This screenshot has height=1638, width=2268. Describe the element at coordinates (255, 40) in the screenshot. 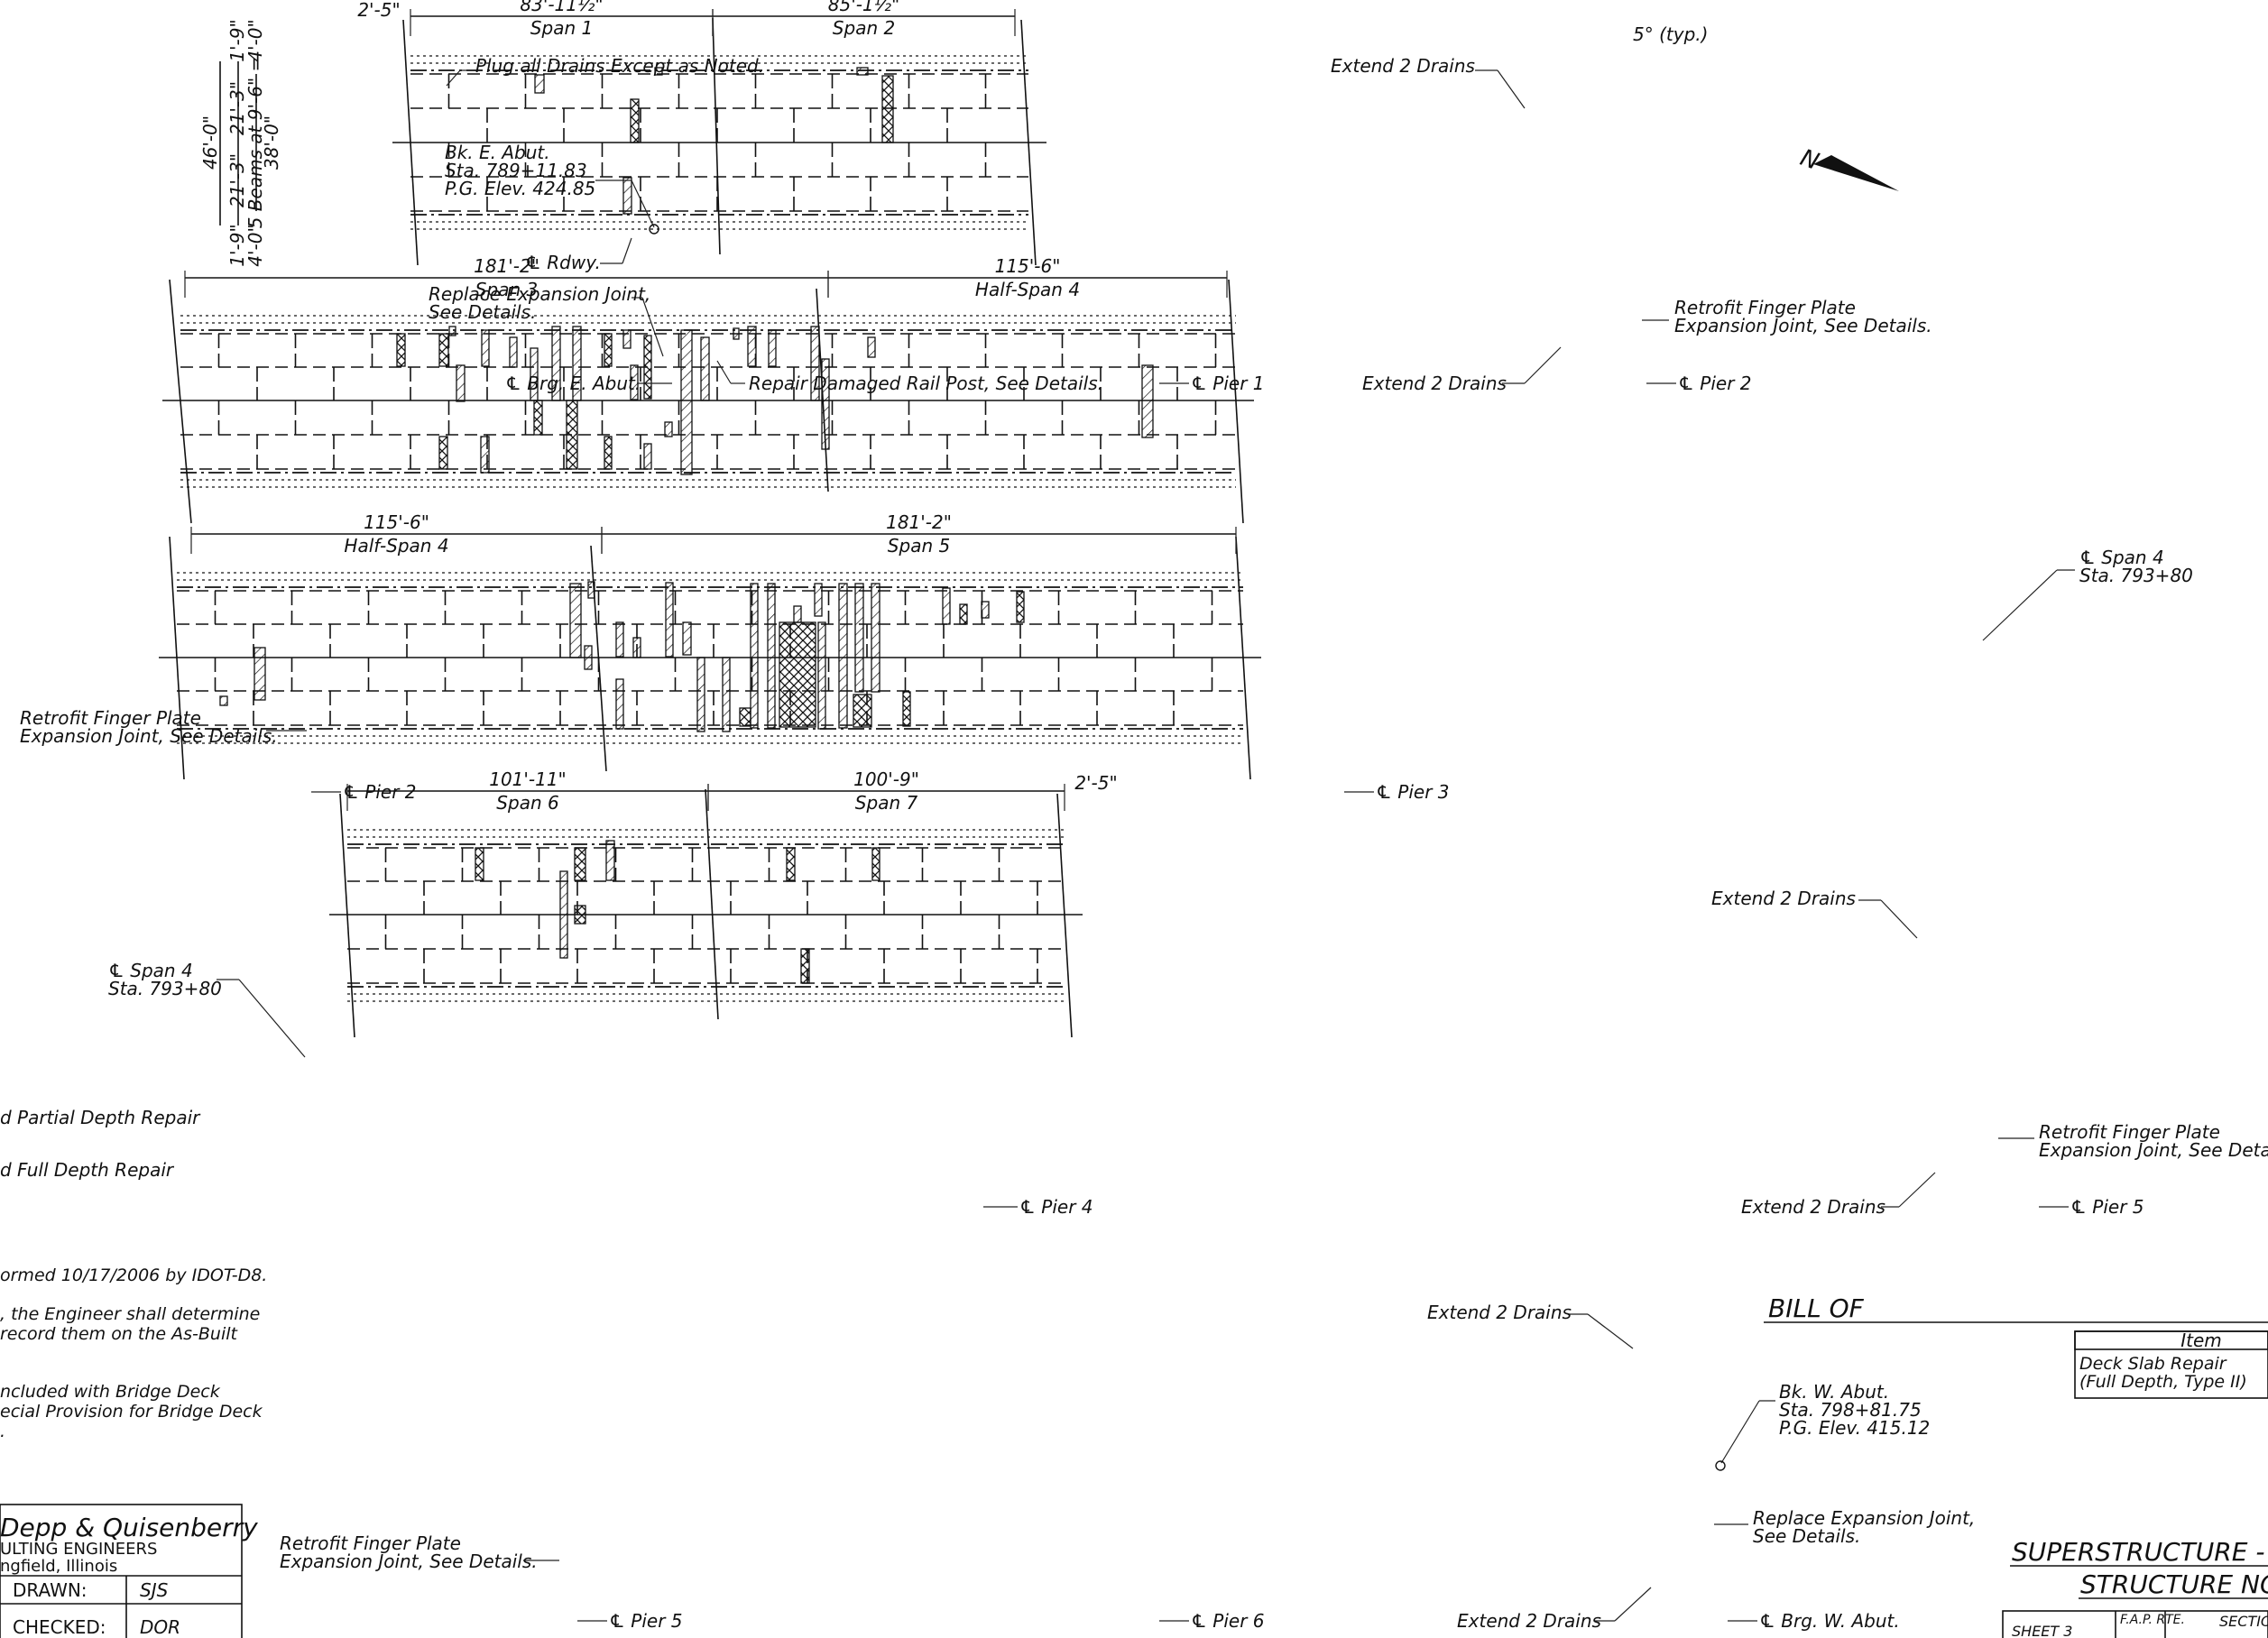

I see `dim-overhang-top-2: 4'-0"` at that location.